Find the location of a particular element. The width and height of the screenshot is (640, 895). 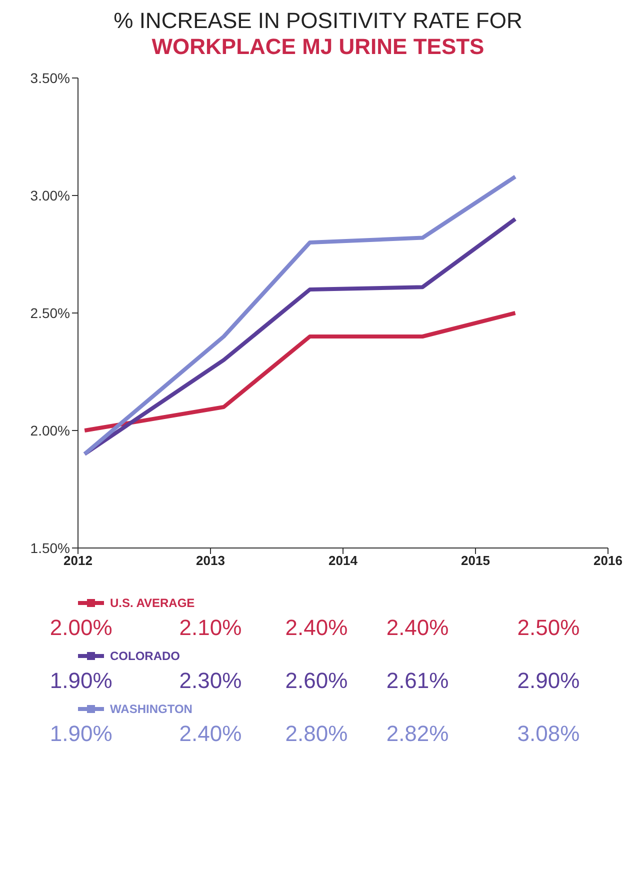

text: 2.30% is located at coordinates (210, 681).